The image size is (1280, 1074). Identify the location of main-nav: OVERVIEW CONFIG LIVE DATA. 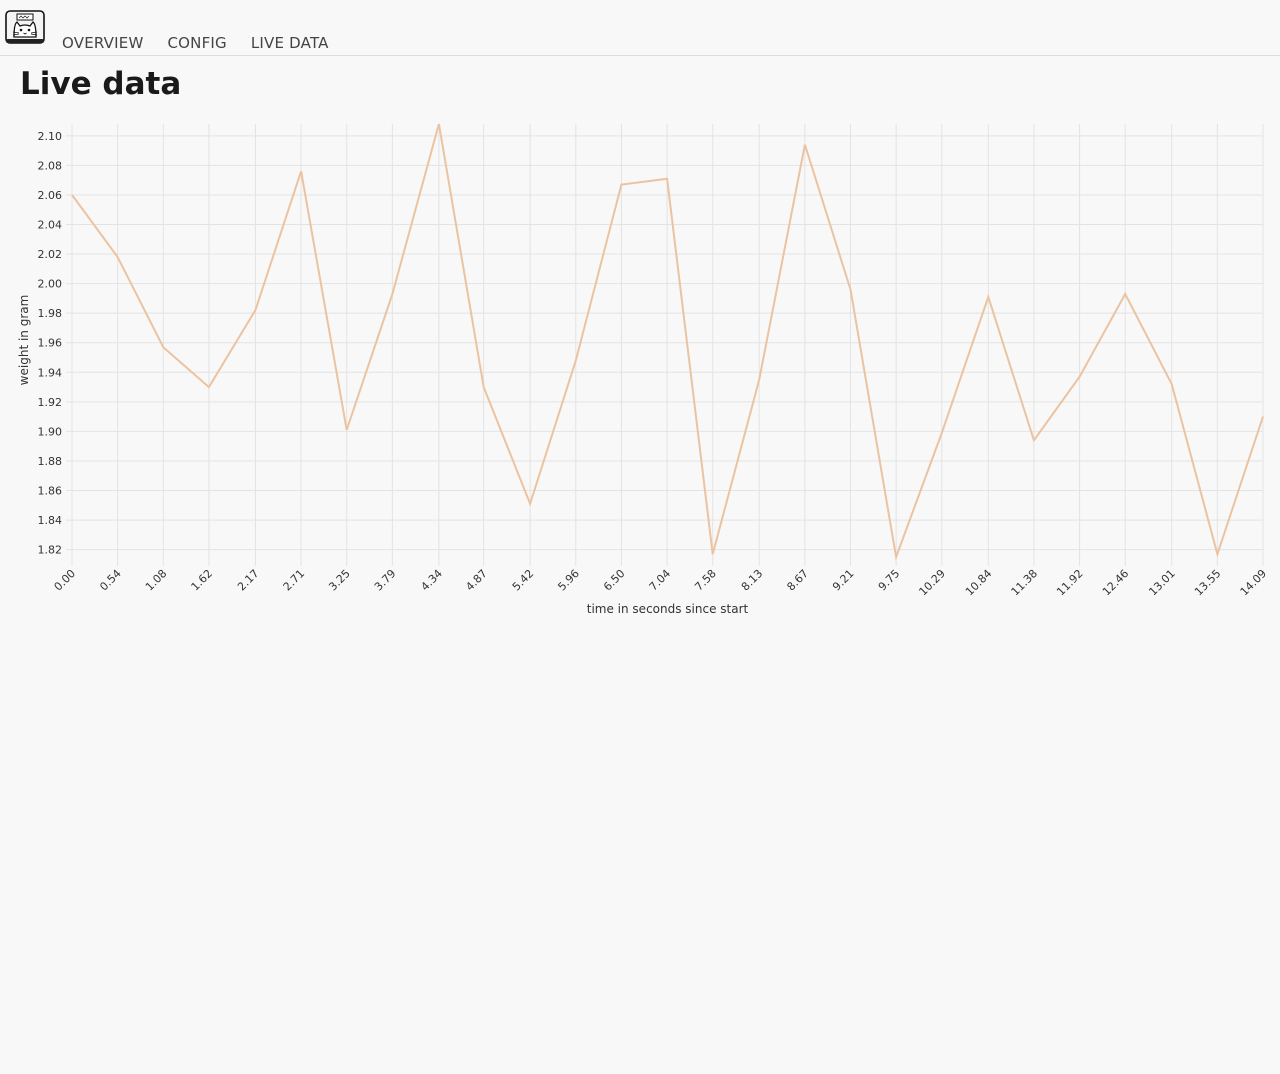
(195, 43).